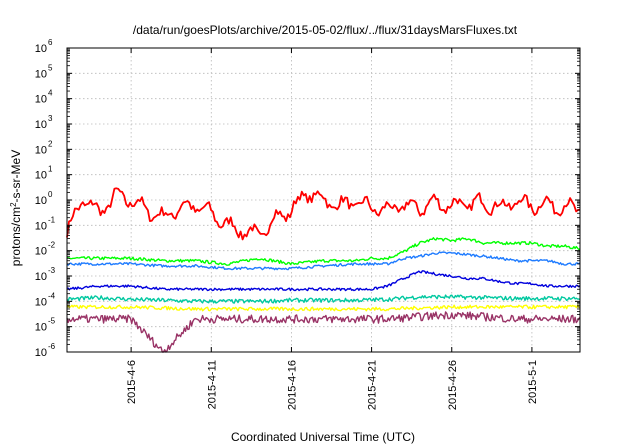 This screenshot has width=640, height=448. I want to click on y-tick-label-exponent: -2, so click(52, 245).